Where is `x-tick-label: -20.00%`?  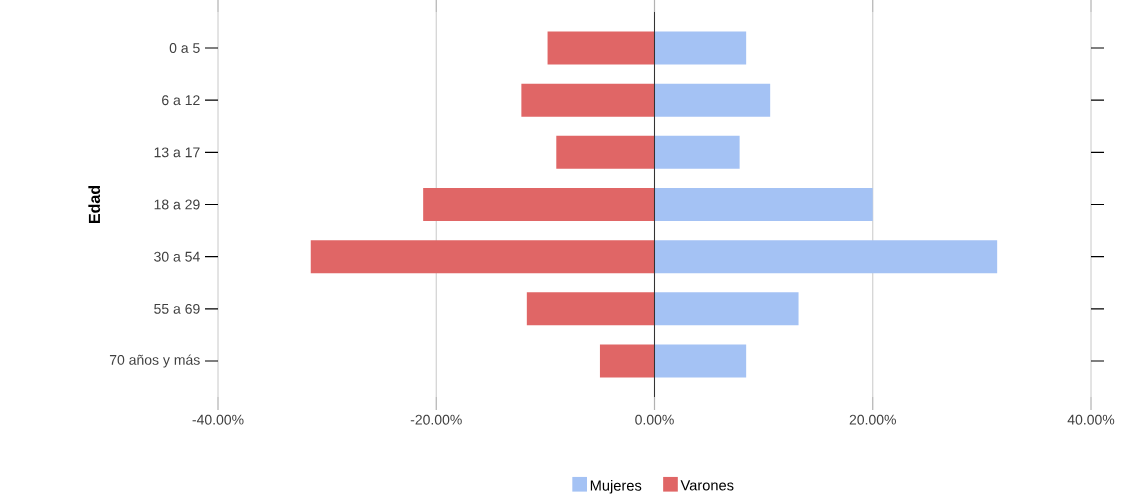
x-tick-label: -20.00% is located at coordinates (436, 419).